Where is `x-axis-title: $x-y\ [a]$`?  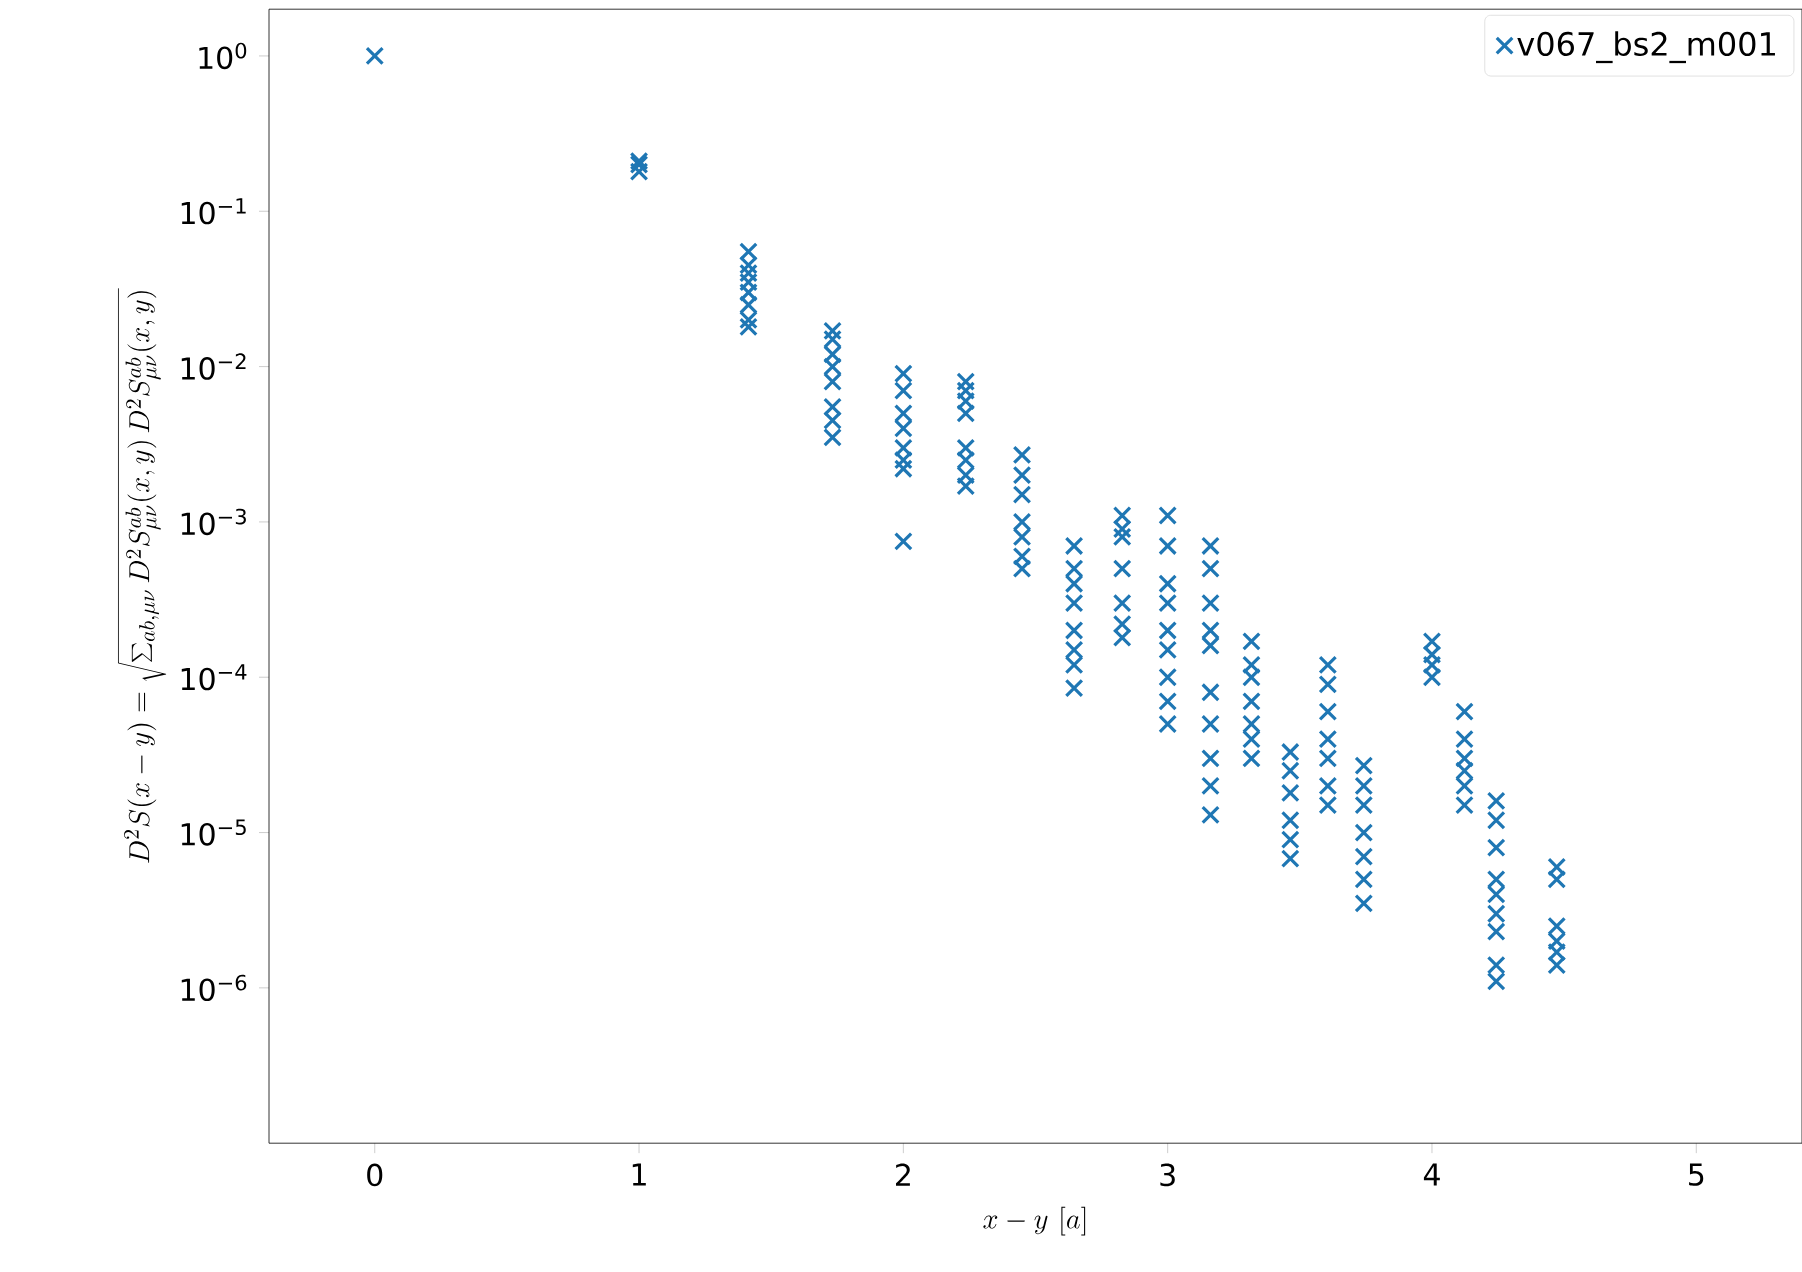 x-axis-title: $x-y\ [a]$ is located at coordinates (1034, 1221).